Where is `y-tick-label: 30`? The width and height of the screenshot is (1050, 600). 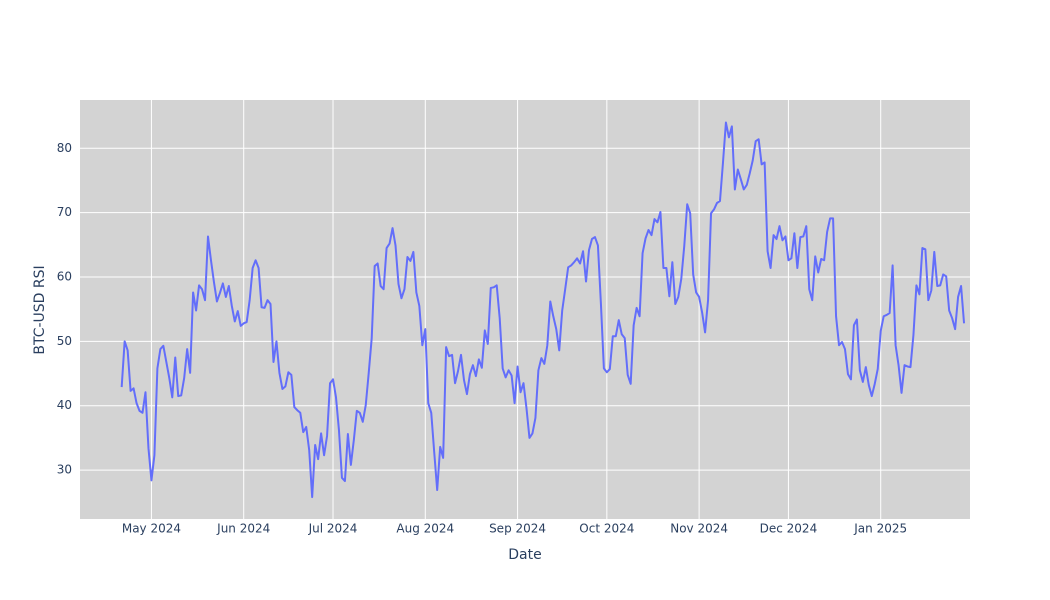
y-tick-label: 30 is located at coordinates (64, 470).